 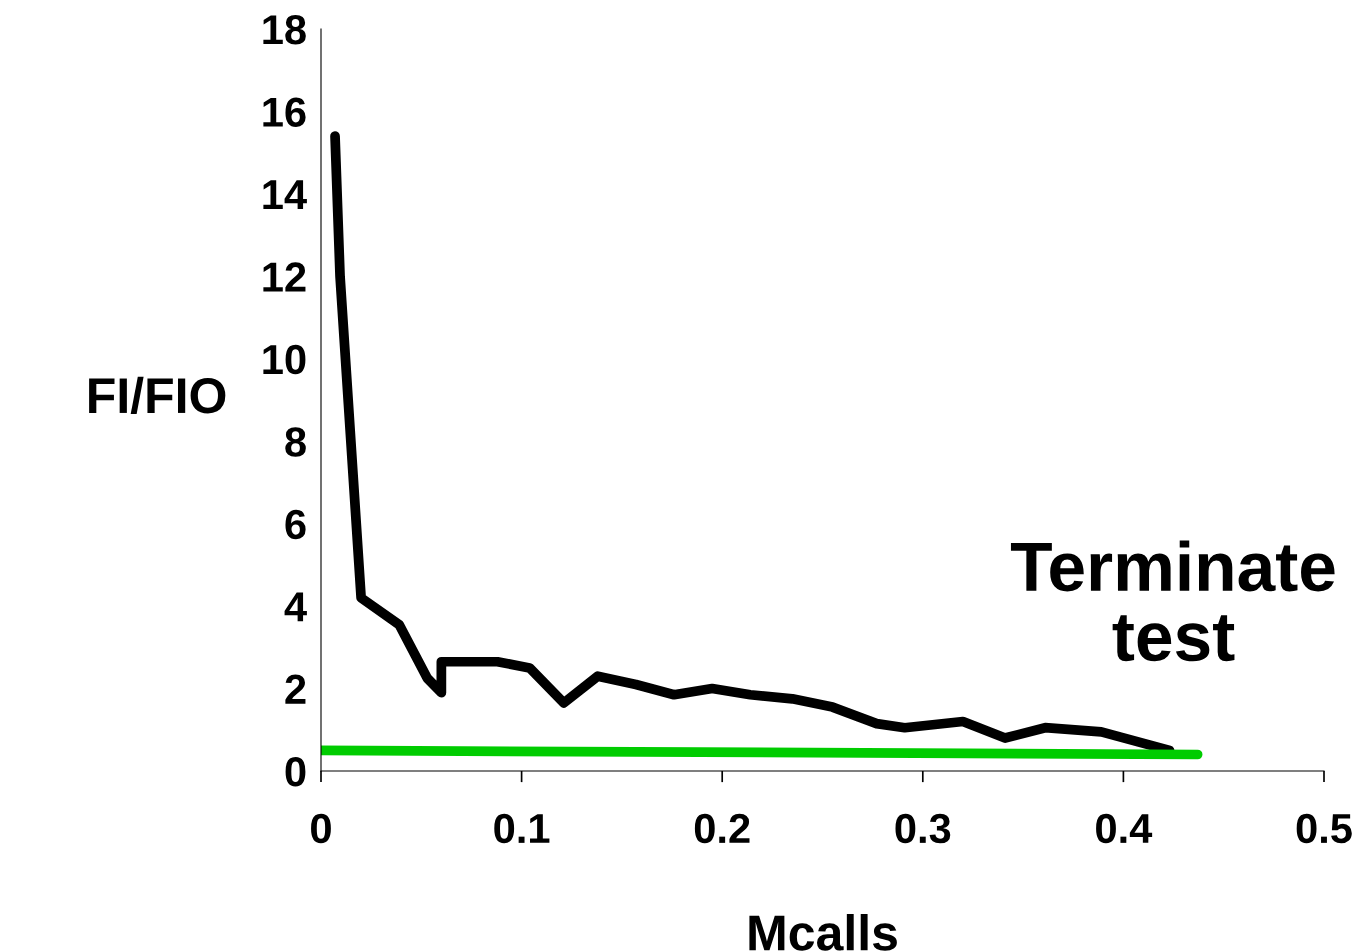 What do you see at coordinates (295, 524) in the screenshot?
I see `y-tick-label: 6` at bounding box center [295, 524].